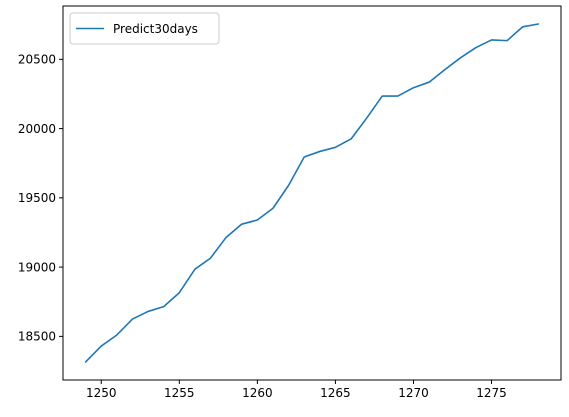  I want to click on y-tick-label: 20000, so click(37, 129).